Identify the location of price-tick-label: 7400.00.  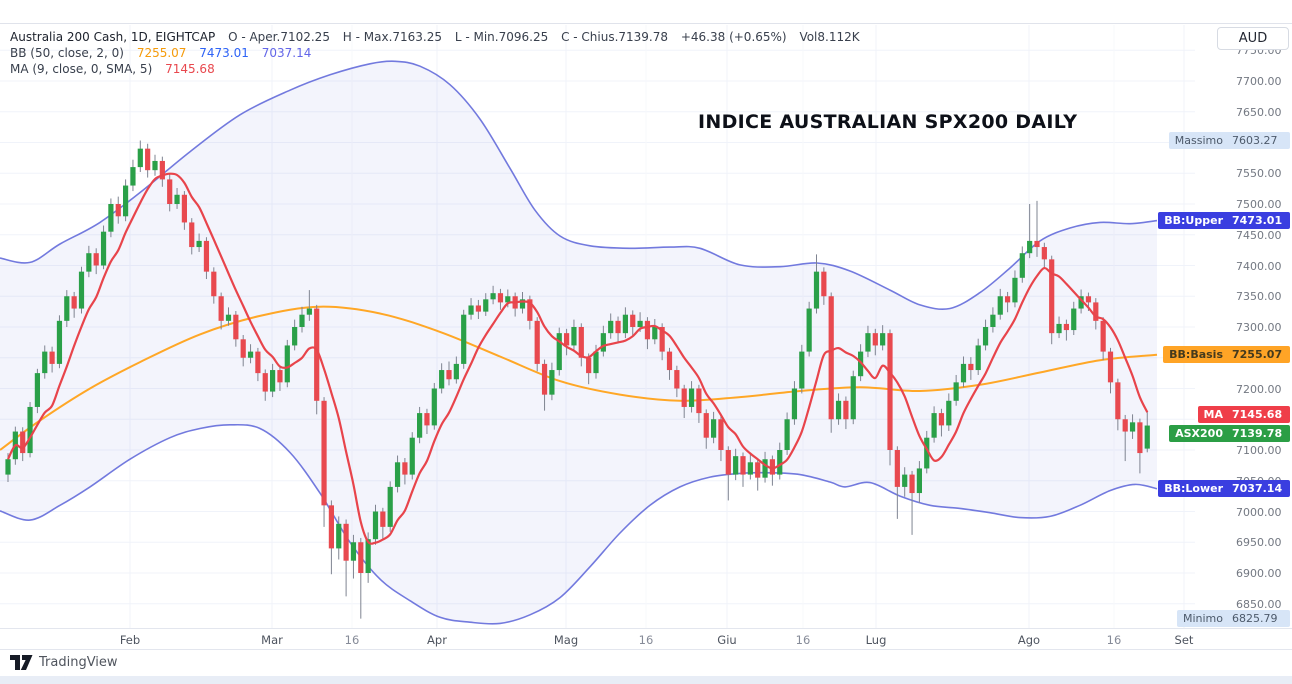
(1259, 266).